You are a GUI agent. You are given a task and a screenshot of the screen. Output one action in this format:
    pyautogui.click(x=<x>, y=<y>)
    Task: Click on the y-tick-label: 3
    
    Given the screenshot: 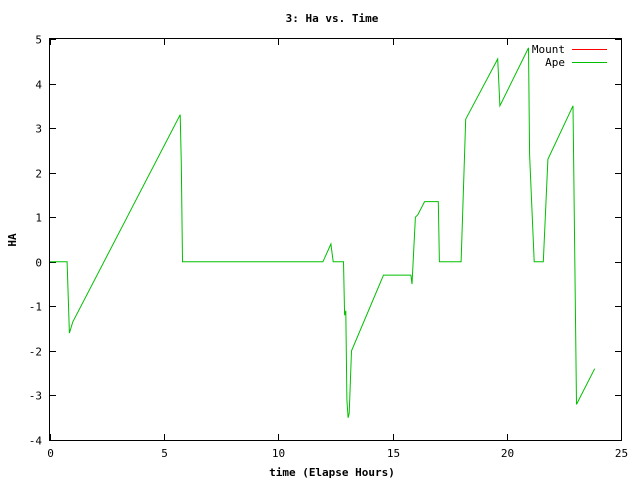 What is the action you would take?
    pyautogui.click(x=38, y=129)
    